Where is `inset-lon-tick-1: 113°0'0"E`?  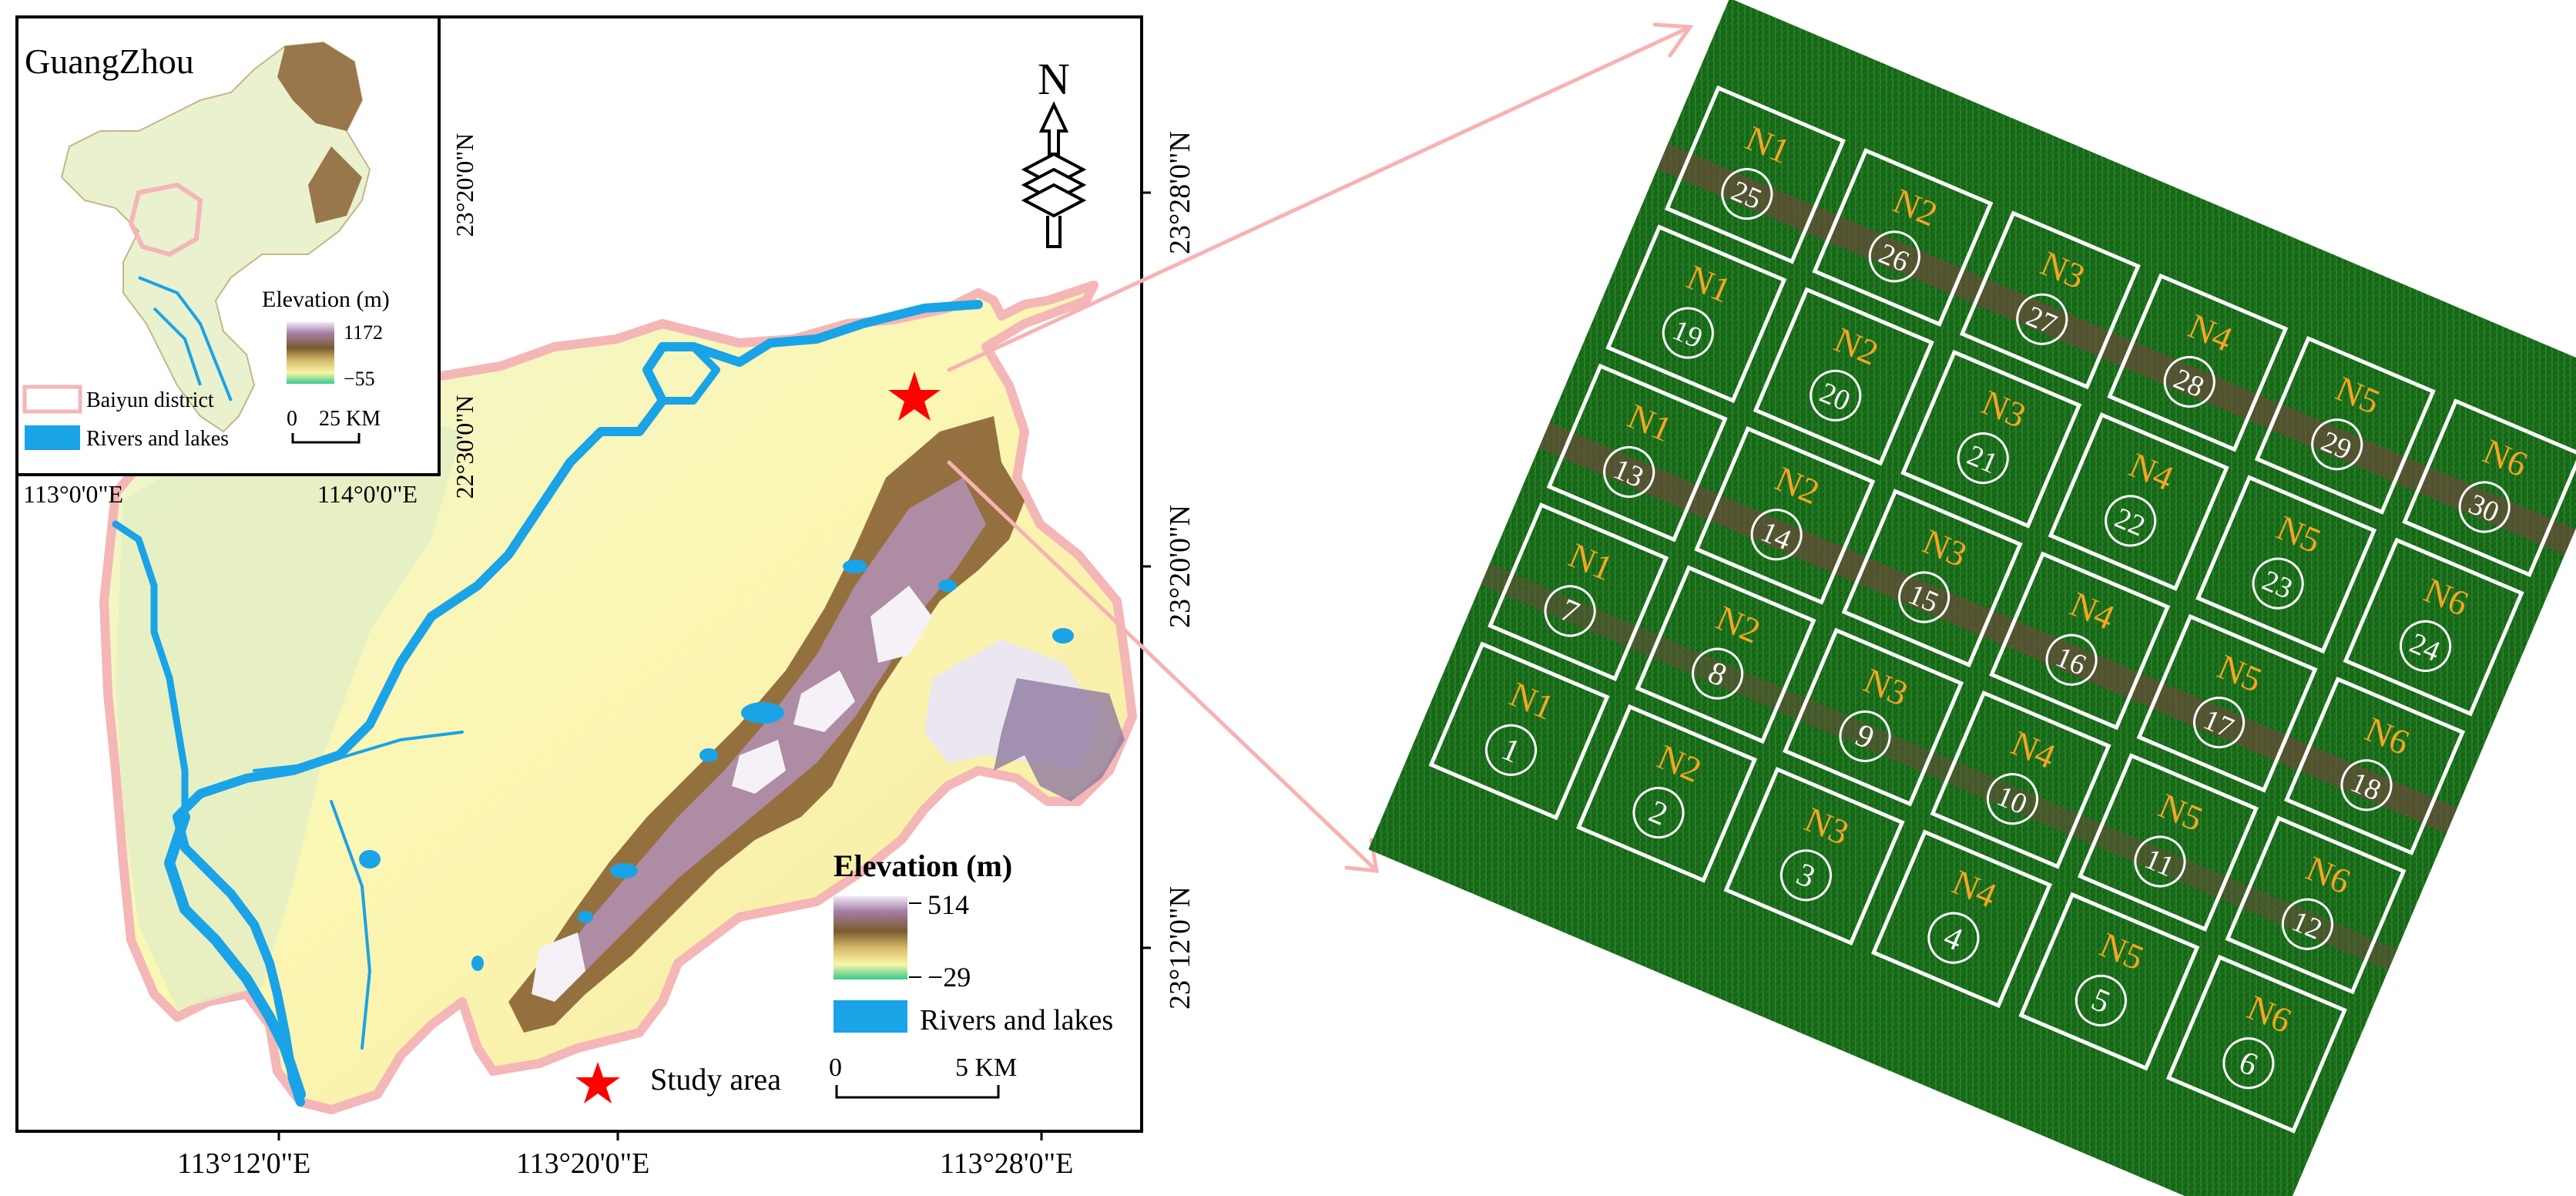
inset-lon-tick-1: 113°0'0"E is located at coordinates (73, 494).